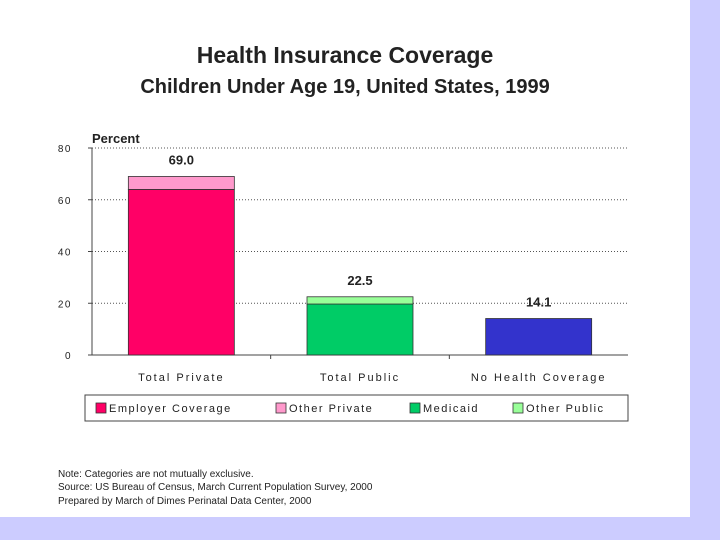 Image resolution: width=720 pixels, height=540 pixels. What do you see at coordinates (170, 409) in the screenshot?
I see `legend-label-employer-coverage: Employer Coverage` at bounding box center [170, 409].